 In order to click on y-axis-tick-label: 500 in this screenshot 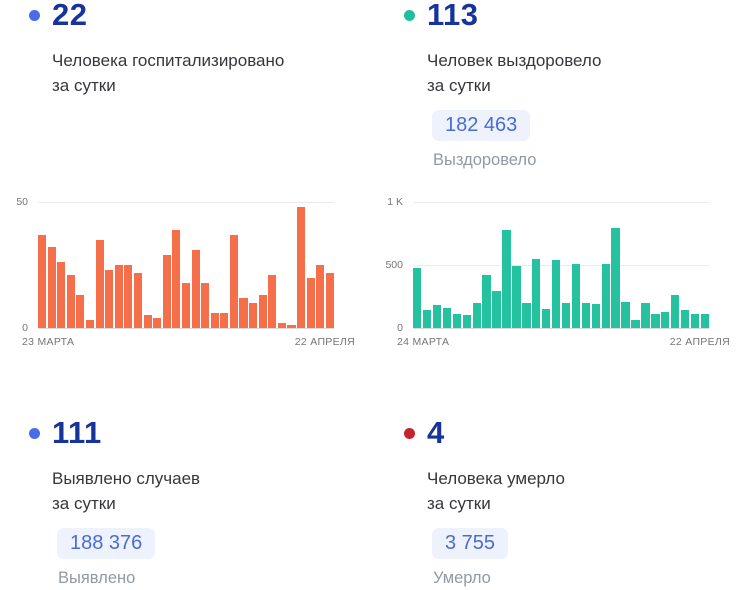, I will do `click(394, 265)`.